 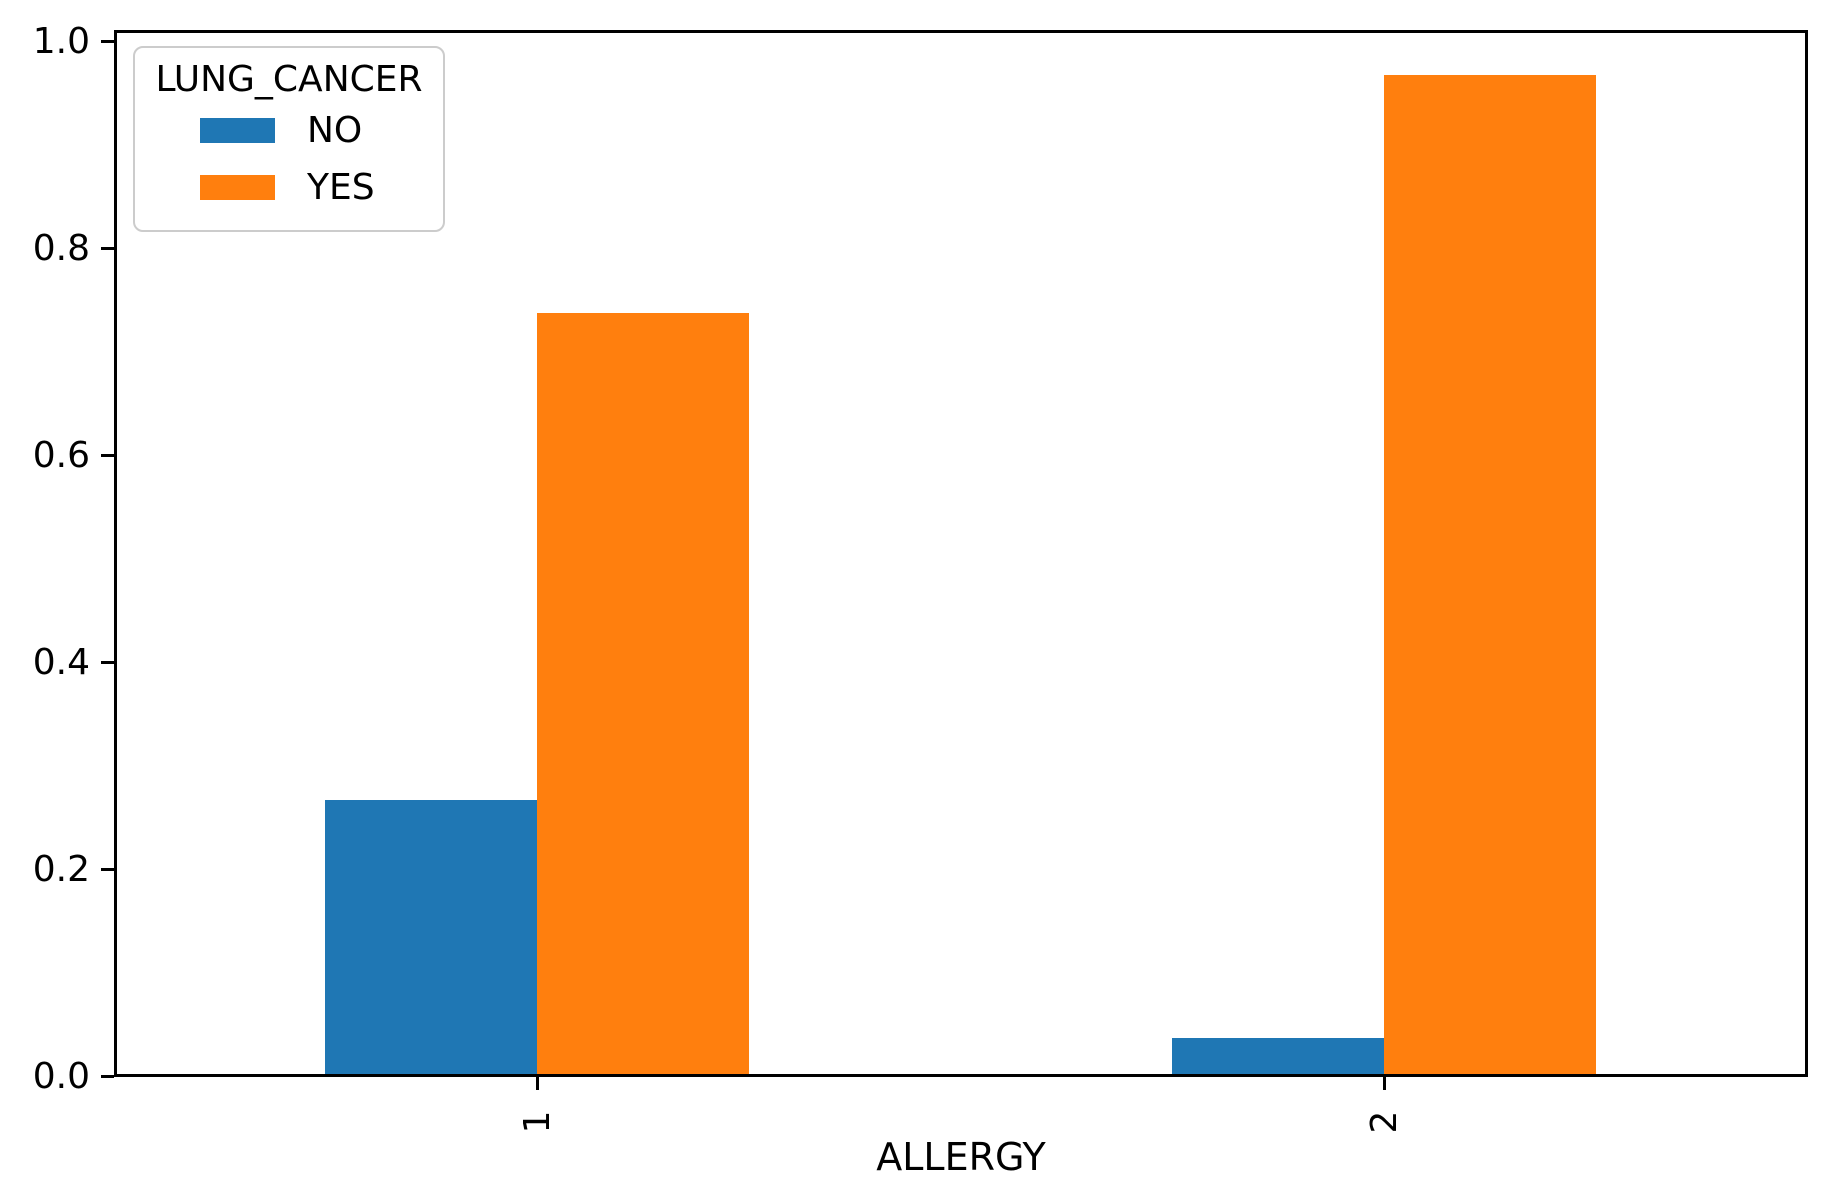 I want to click on bar-2-yes, so click(x=1490, y=574).